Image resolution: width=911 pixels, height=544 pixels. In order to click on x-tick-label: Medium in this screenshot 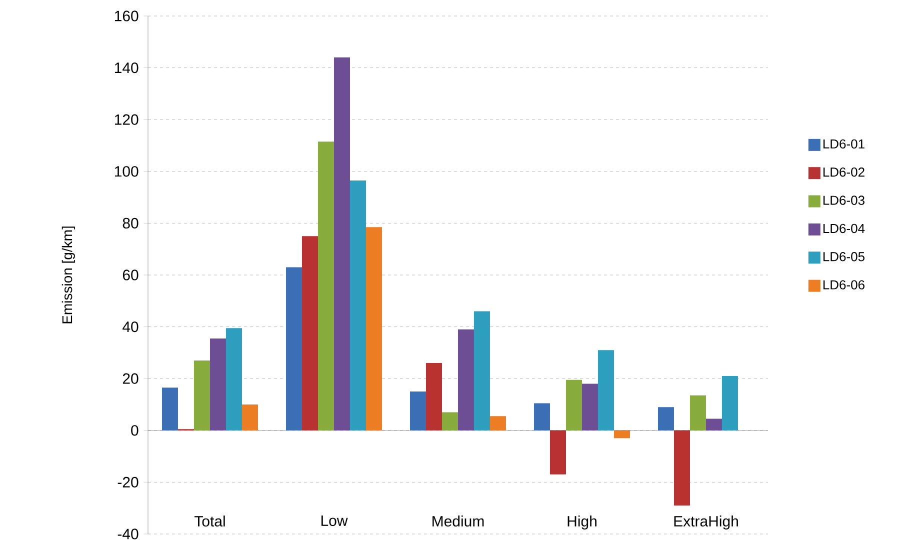, I will do `click(458, 521)`.